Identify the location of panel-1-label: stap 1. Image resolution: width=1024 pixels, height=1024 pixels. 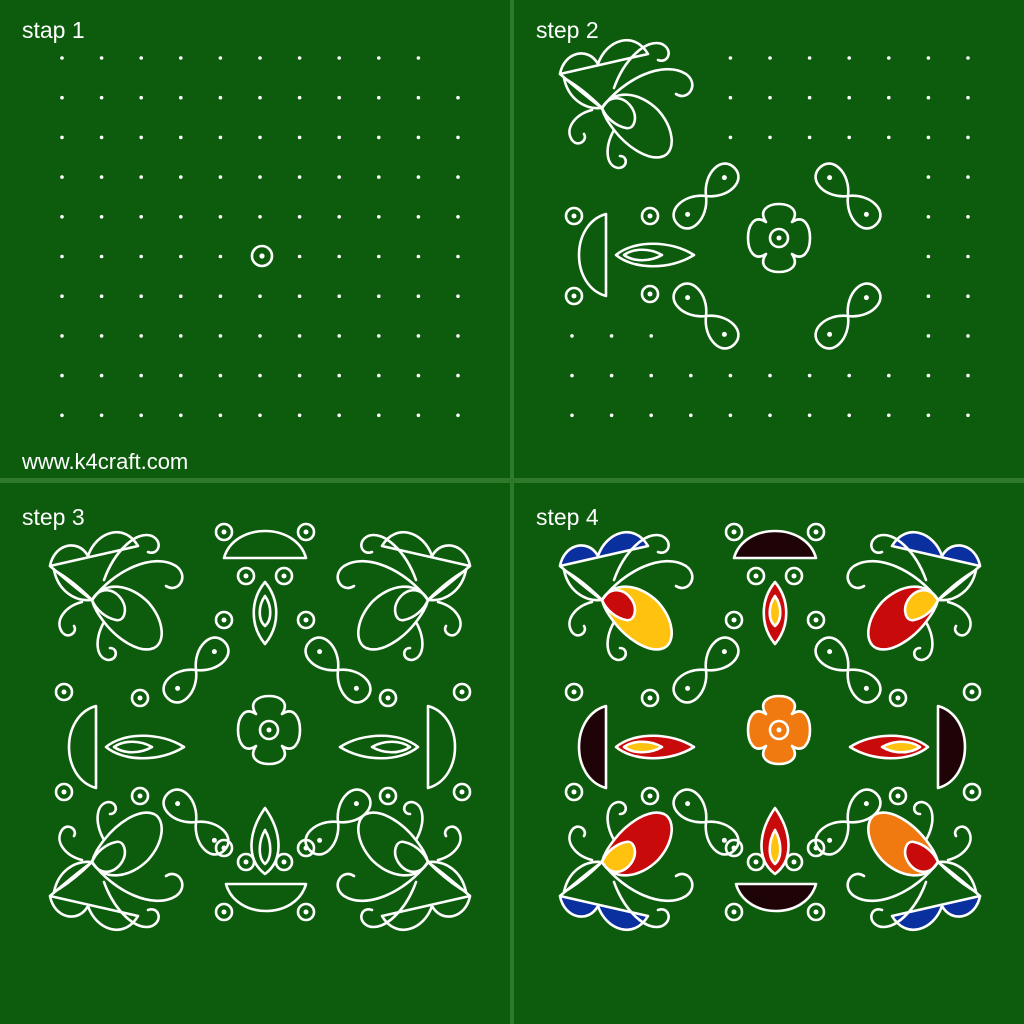
(53, 30).